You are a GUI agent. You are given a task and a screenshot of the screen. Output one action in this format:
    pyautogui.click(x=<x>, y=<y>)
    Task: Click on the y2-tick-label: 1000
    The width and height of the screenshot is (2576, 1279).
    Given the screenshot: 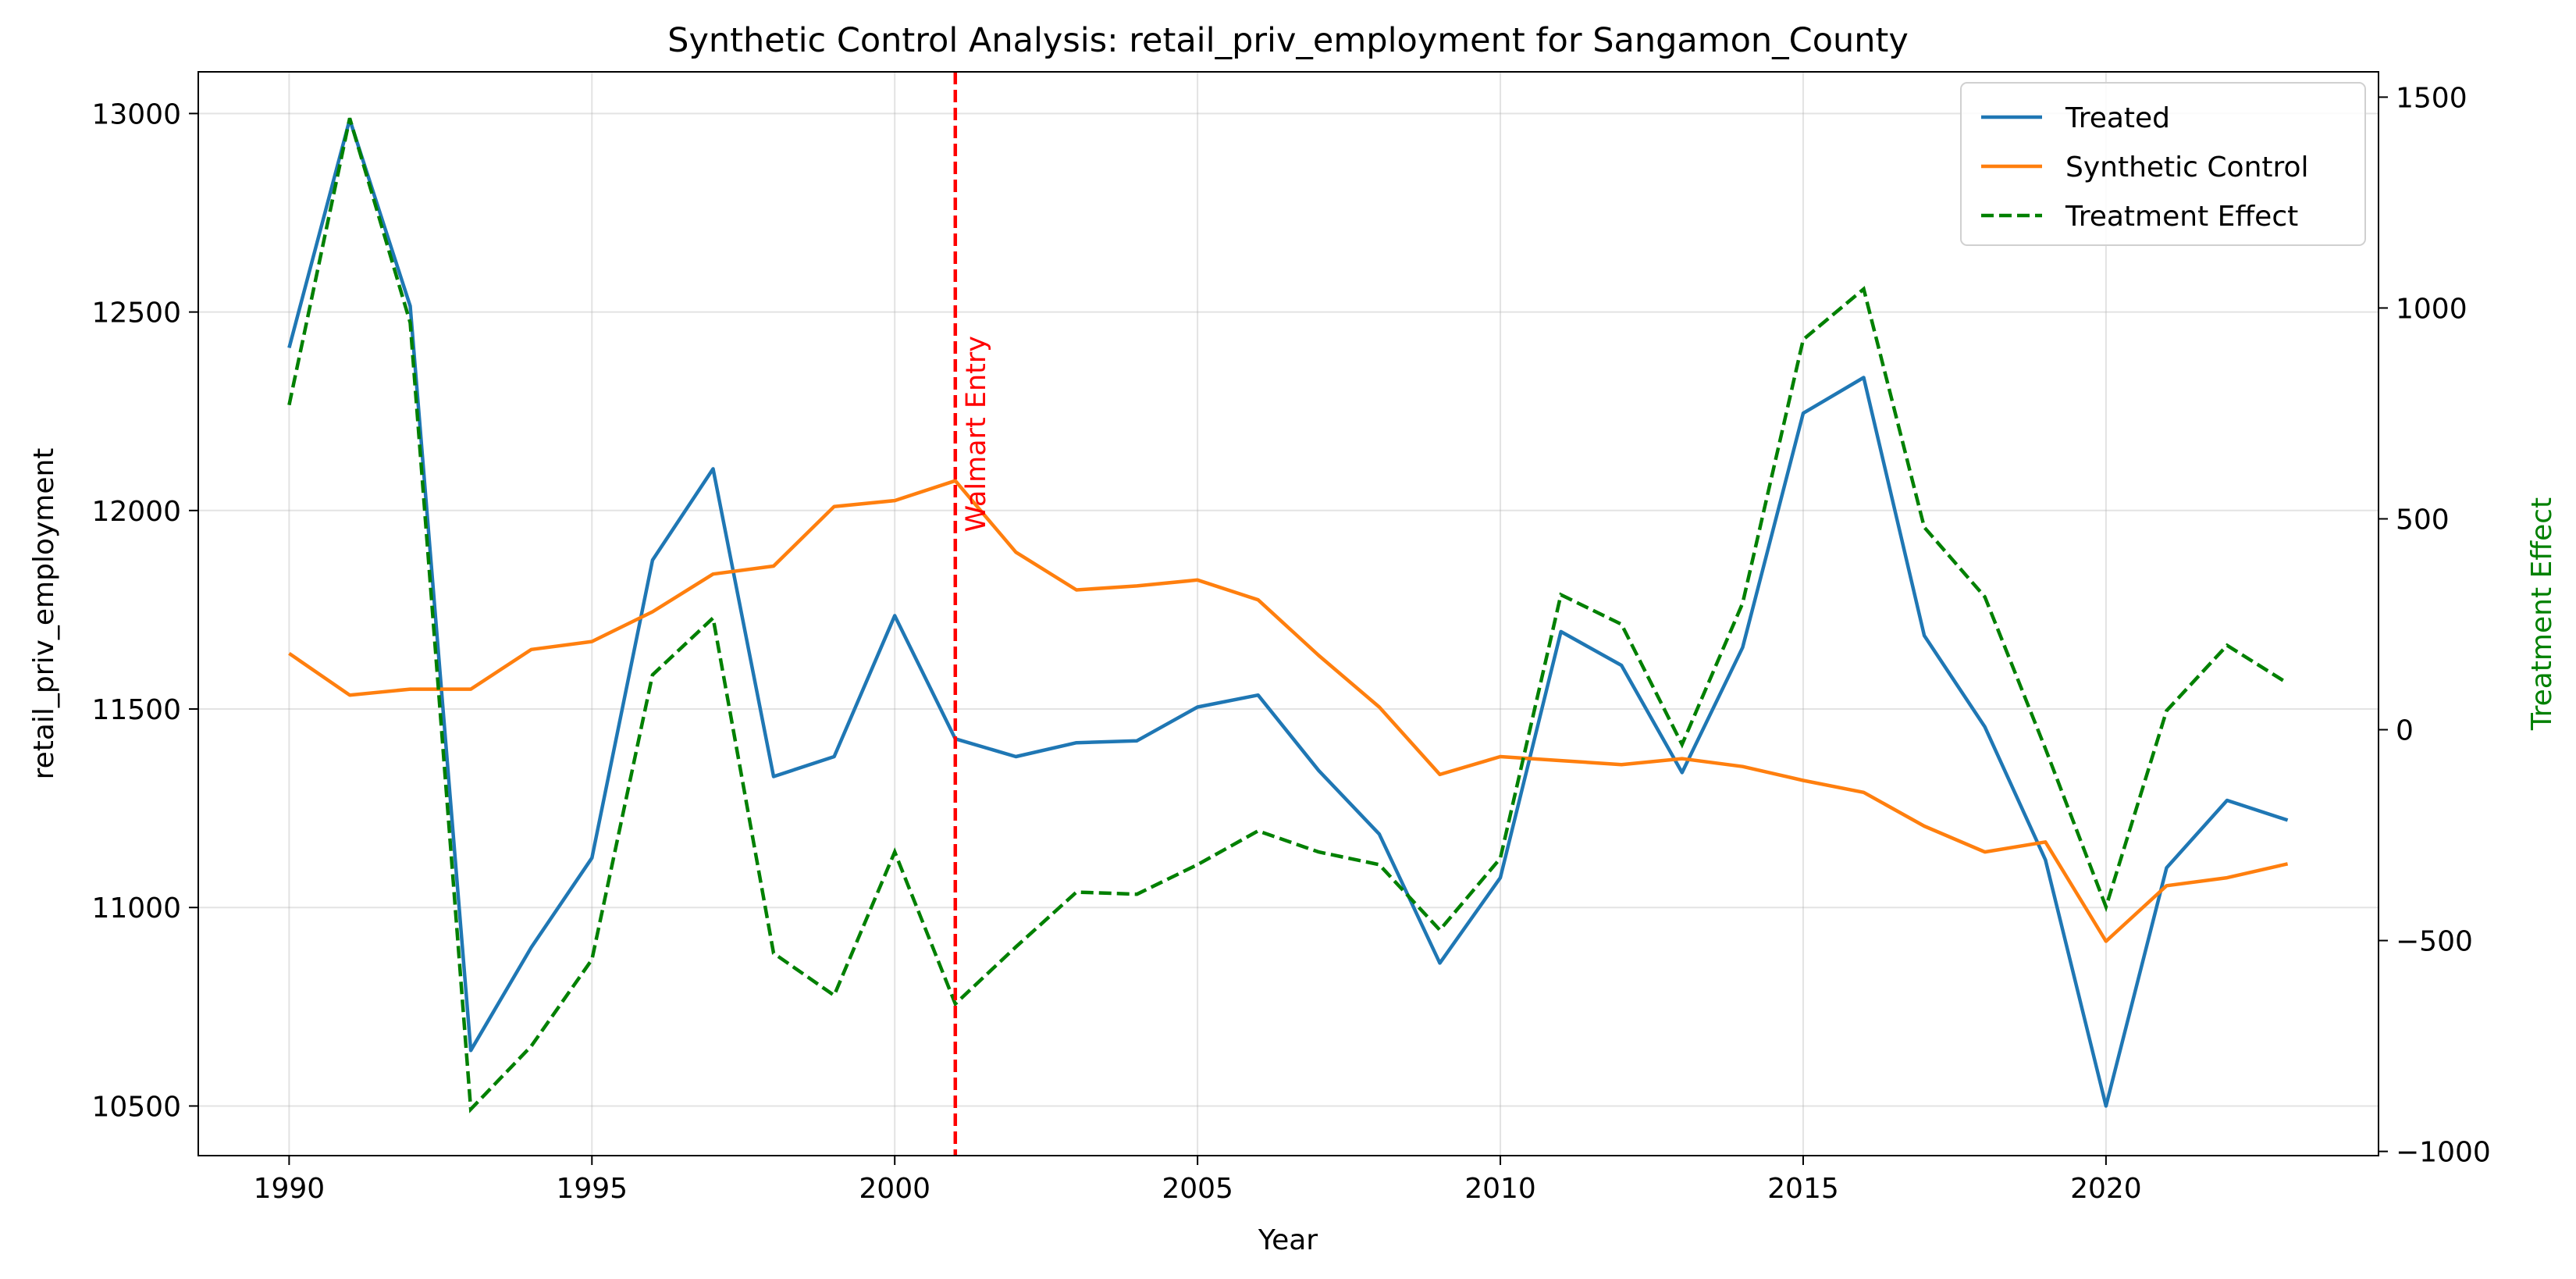 What is the action you would take?
    pyautogui.click(x=2431, y=309)
    